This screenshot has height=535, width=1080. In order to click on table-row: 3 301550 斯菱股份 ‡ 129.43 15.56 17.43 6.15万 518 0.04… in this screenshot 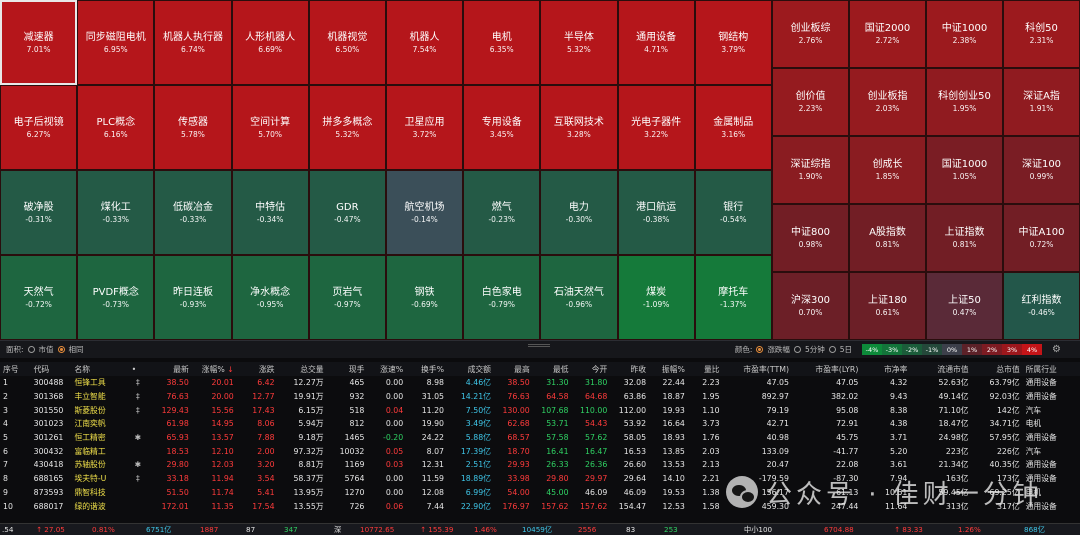, I will do `click(540, 410)`.